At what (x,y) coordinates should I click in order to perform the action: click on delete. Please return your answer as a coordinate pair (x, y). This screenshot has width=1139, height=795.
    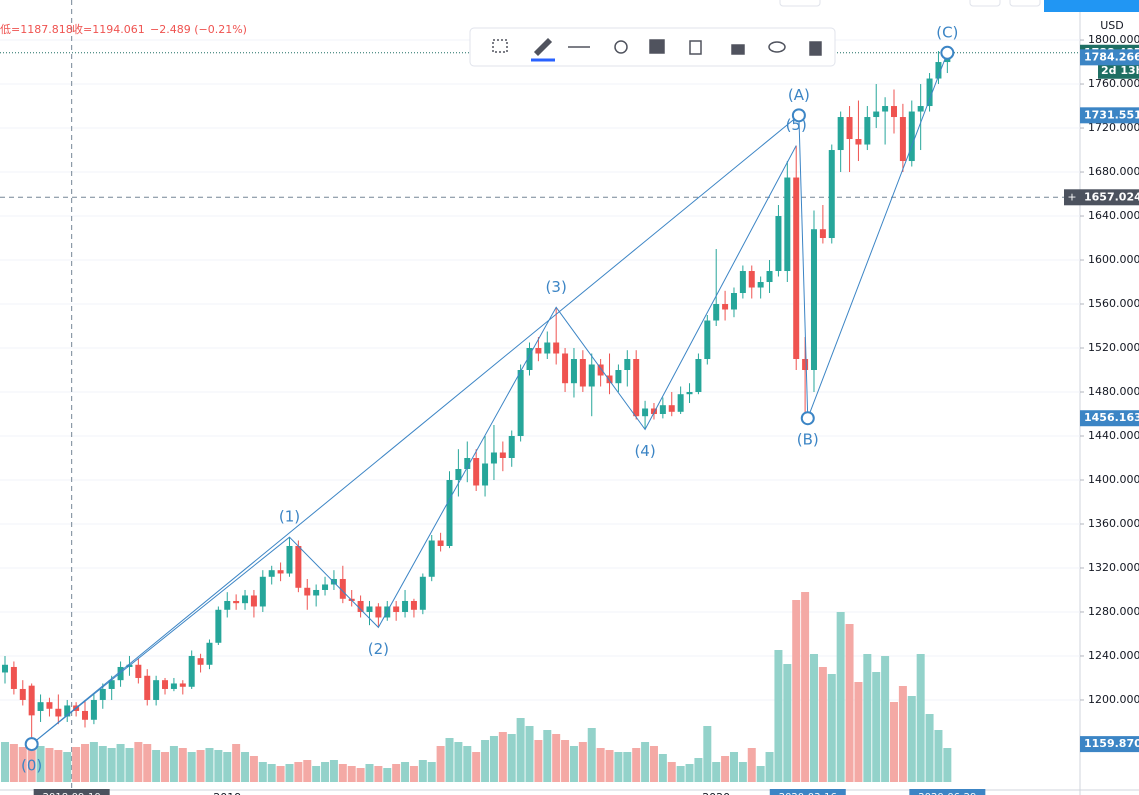
    Looking at the image, I should click on (815, 48).